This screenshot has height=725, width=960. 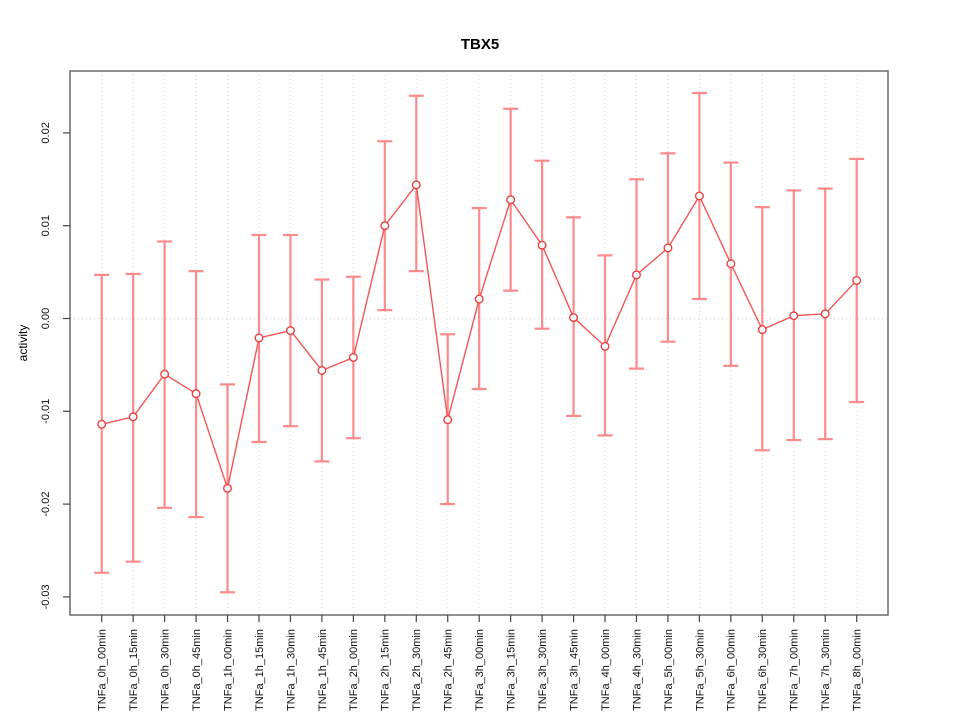 What do you see at coordinates (46, 411) in the screenshot?
I see `y-tick-label: -0.01` at bounding box center [46, 411].